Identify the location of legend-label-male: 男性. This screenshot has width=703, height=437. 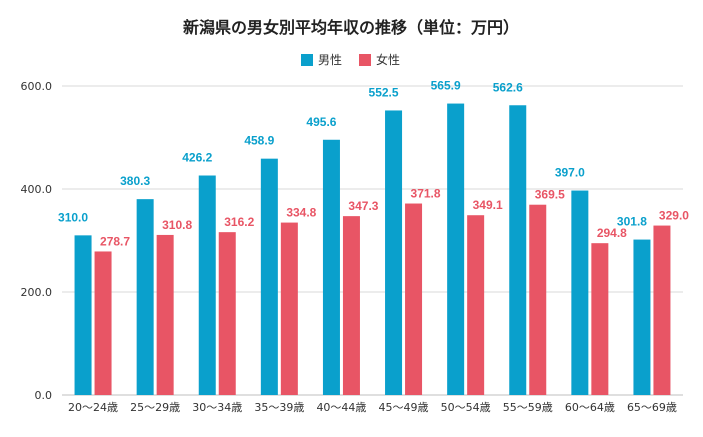
(330, 60).